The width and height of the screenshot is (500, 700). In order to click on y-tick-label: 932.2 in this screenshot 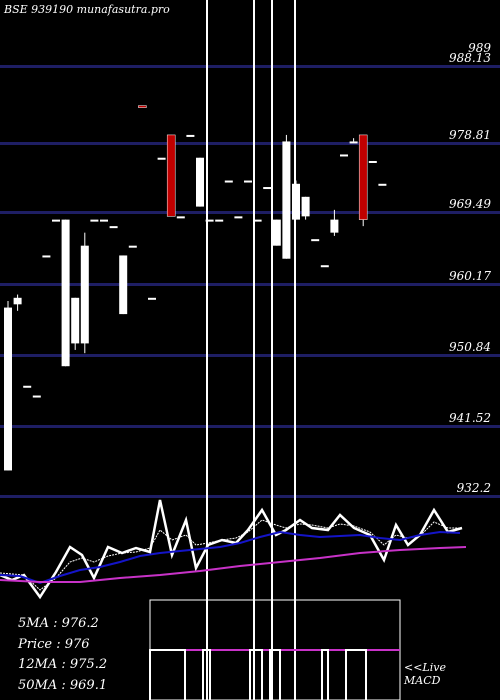, I will do `click(474, 488)`.